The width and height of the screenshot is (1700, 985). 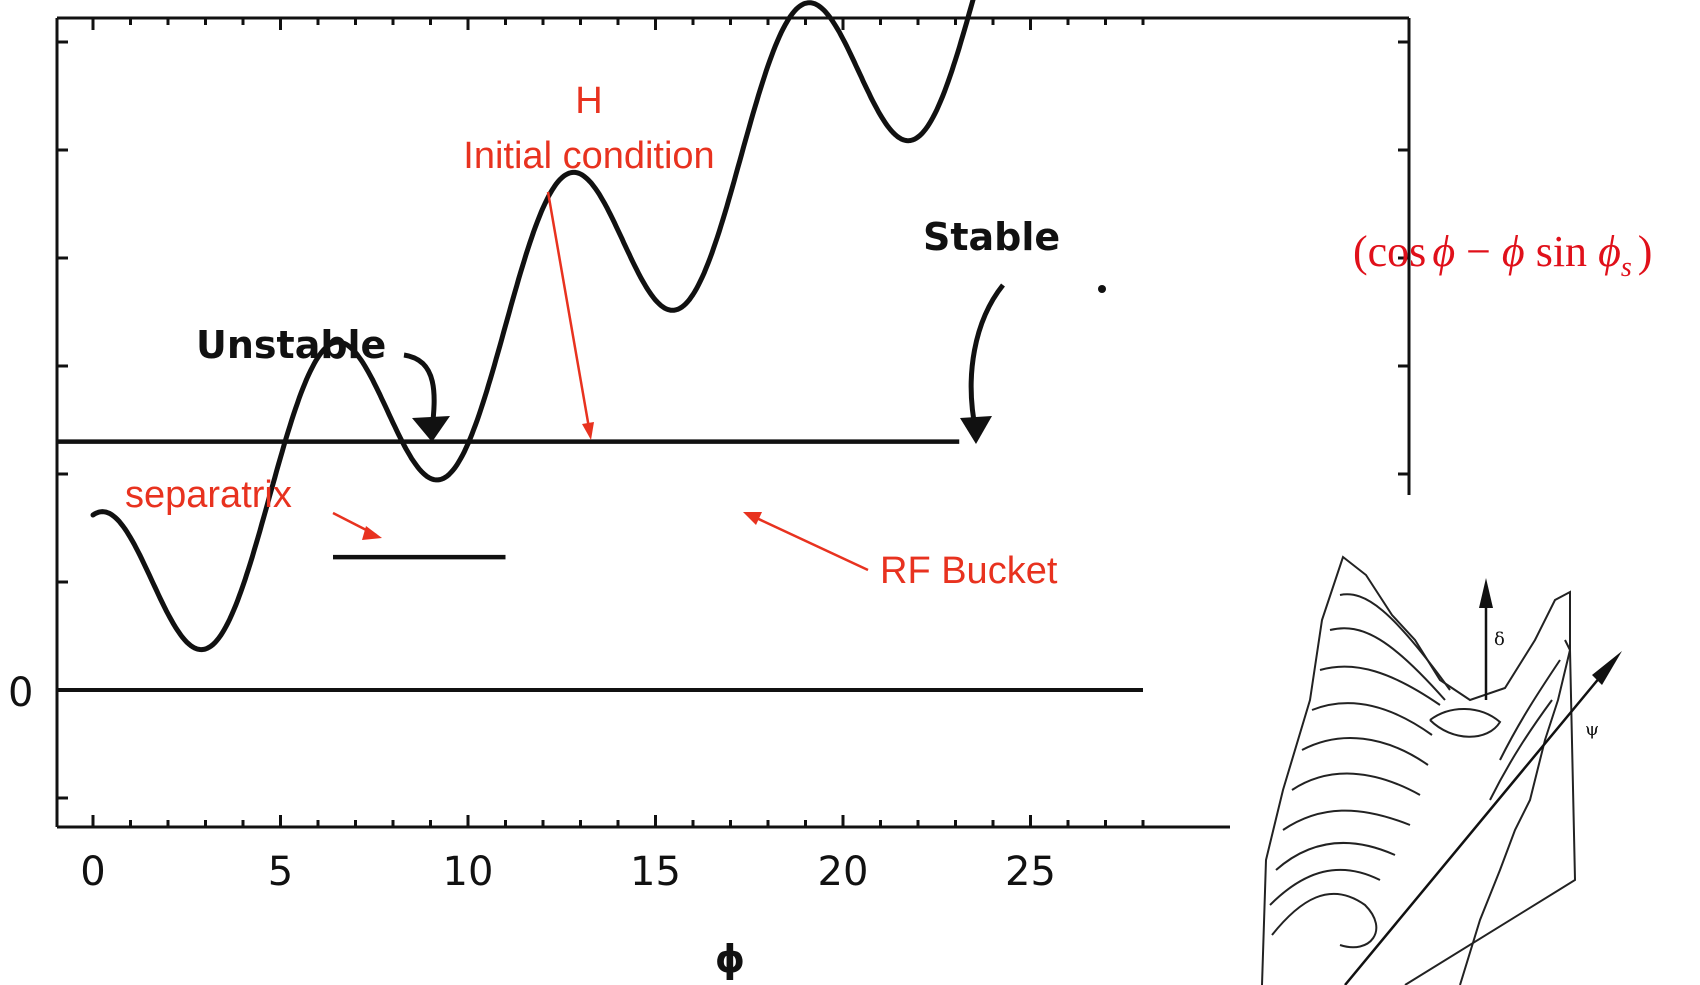 I want to click on stable-arrow, so click(x=986, y=358).